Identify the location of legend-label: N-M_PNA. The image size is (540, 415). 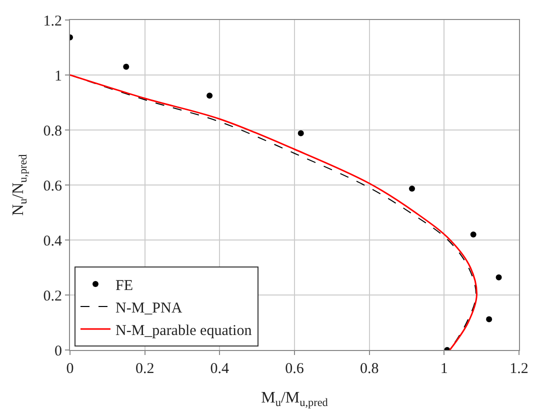
(148, 308).